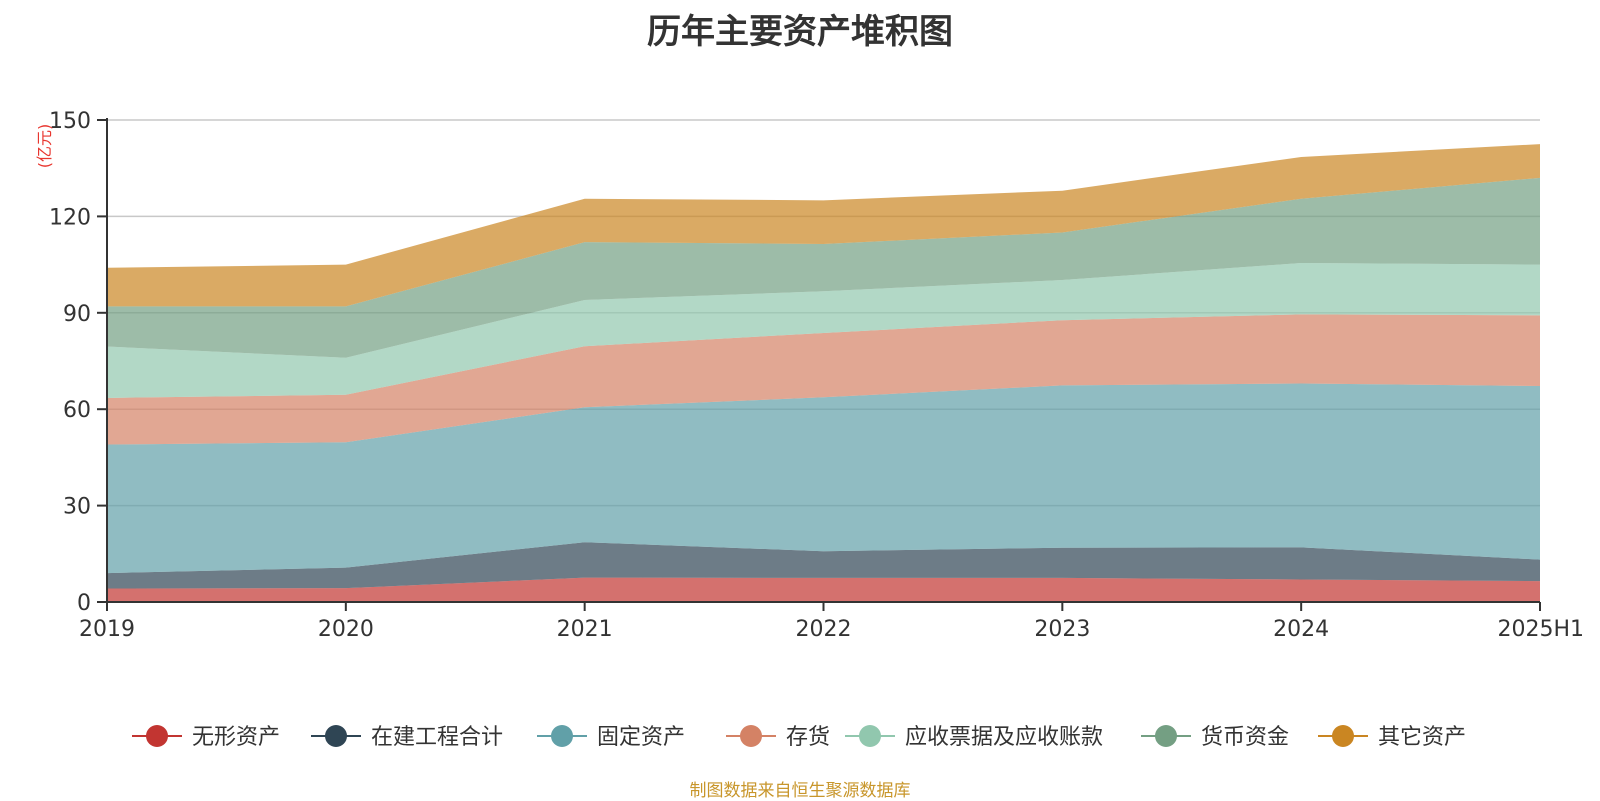 The image size is (1600, 801). I want to click on legend-item-0: 无形资产, so click(206, 737).